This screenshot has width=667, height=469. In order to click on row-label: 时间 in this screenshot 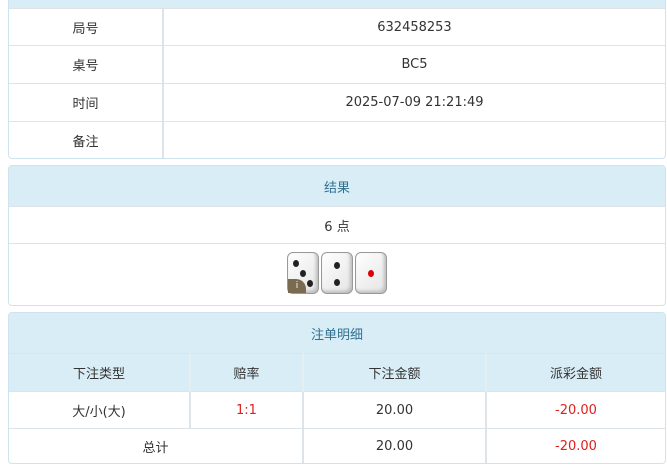, I will do `click(86, 102)`.